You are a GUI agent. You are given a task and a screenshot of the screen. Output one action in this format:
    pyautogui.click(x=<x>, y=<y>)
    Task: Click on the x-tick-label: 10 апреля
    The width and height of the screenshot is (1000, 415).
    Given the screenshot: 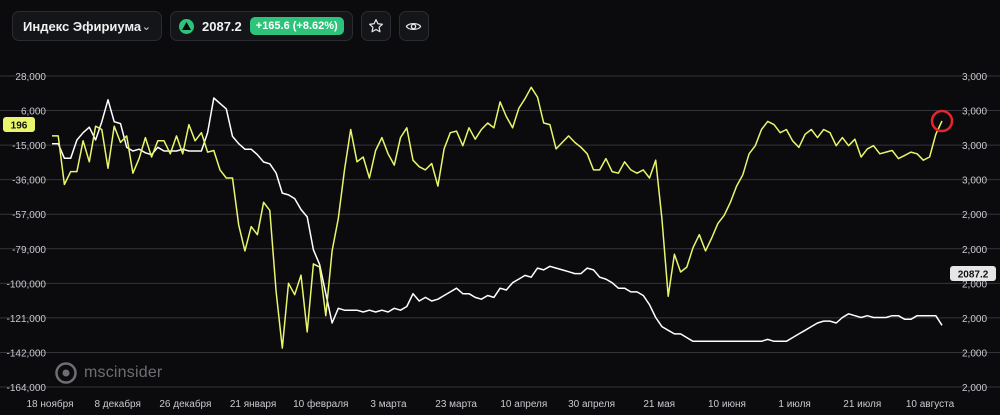 What is the action you would take?
    pyautogui.click(x=523, y=404)
    